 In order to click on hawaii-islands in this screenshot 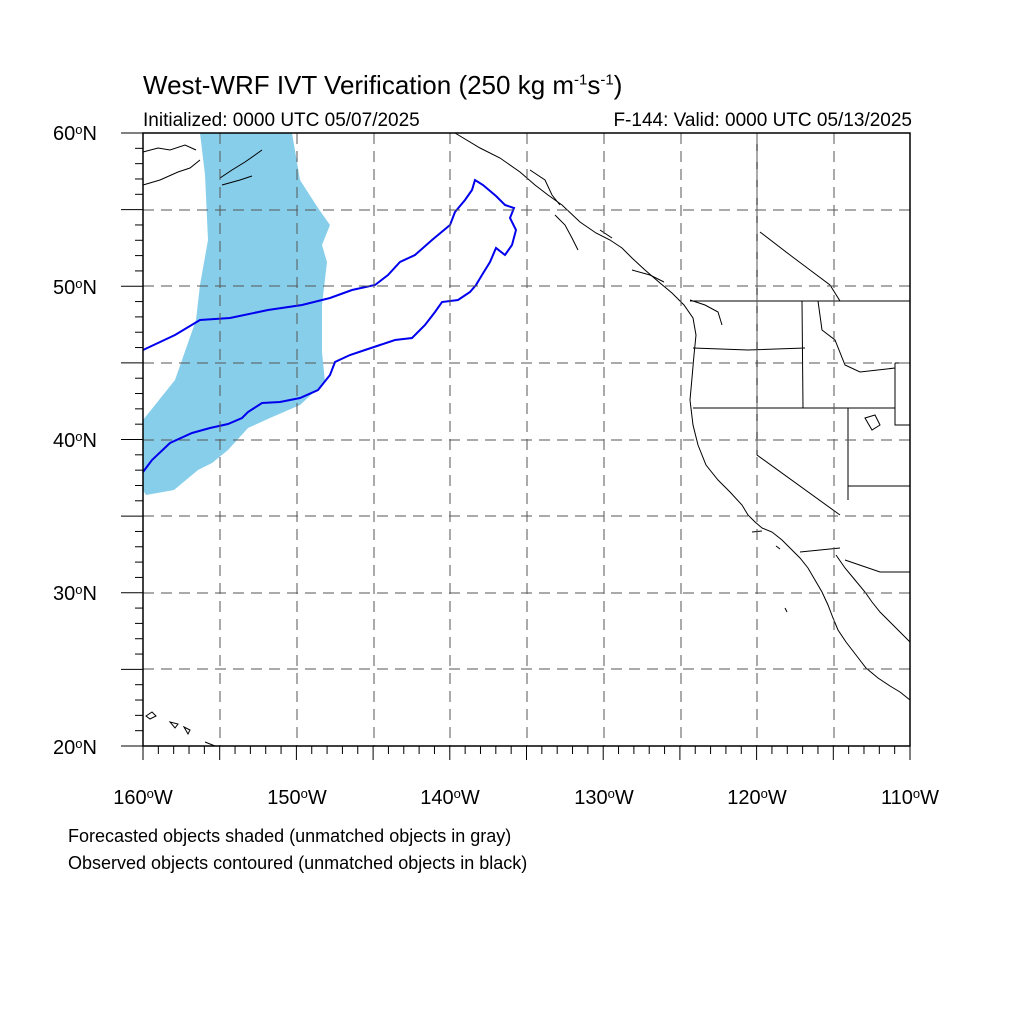, I will do `click(180, 729)`.